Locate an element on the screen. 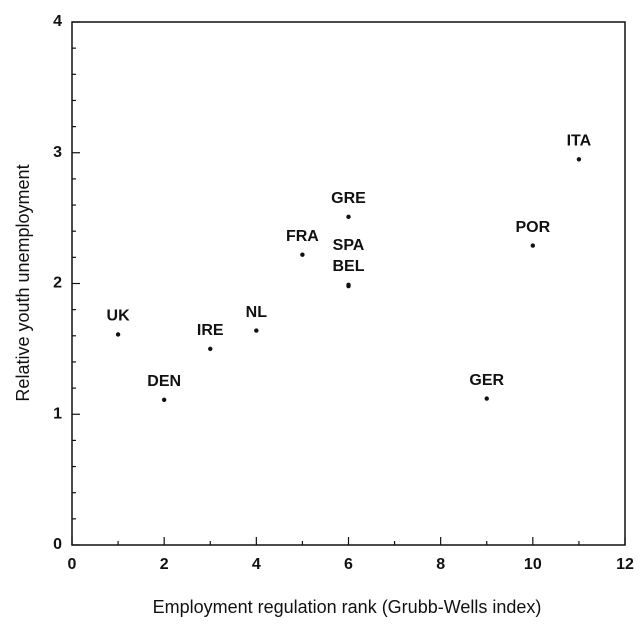 This screenshot has width=639, height=634. x-tick-label: 10 is located at coordinates (533, 564).